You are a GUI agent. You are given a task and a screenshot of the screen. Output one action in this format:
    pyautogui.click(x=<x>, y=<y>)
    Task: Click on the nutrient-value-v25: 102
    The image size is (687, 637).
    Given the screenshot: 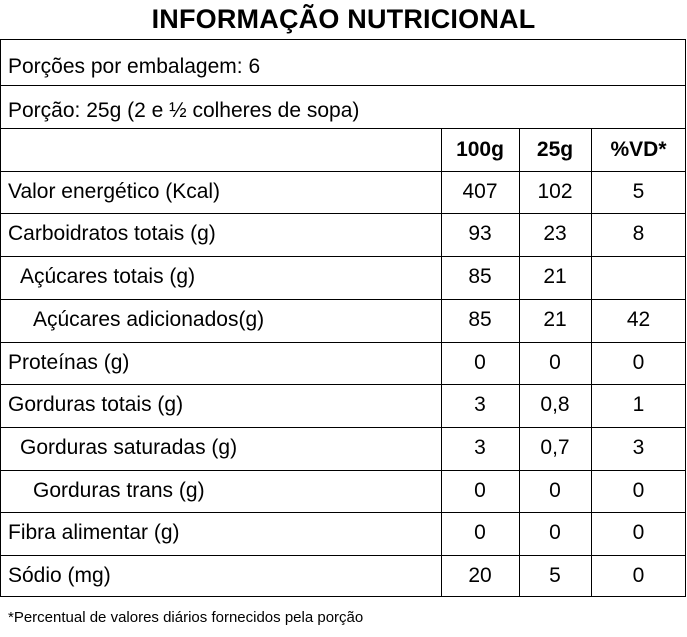 What is the action you would take?
    pyautogui.click(x=555, y=191)
    